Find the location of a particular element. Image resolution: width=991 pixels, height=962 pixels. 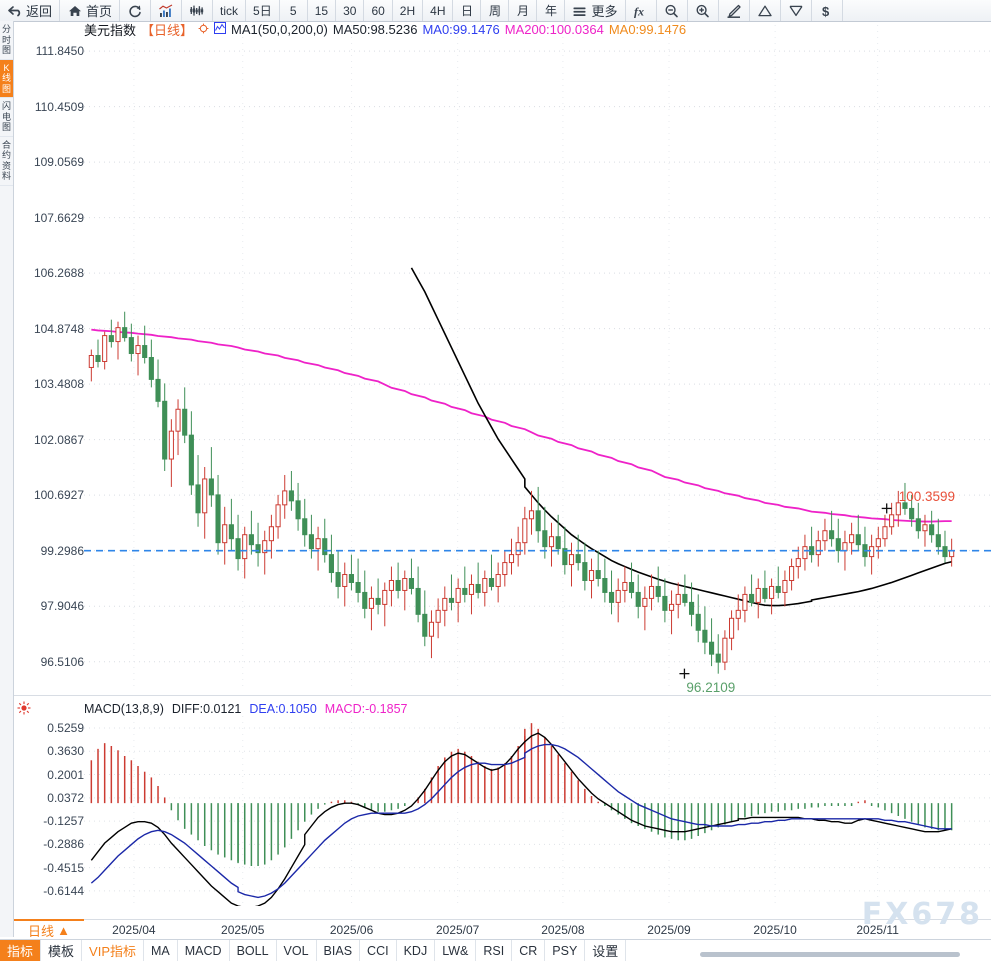

zoom-out-icon is located at coordinates (672, 11).